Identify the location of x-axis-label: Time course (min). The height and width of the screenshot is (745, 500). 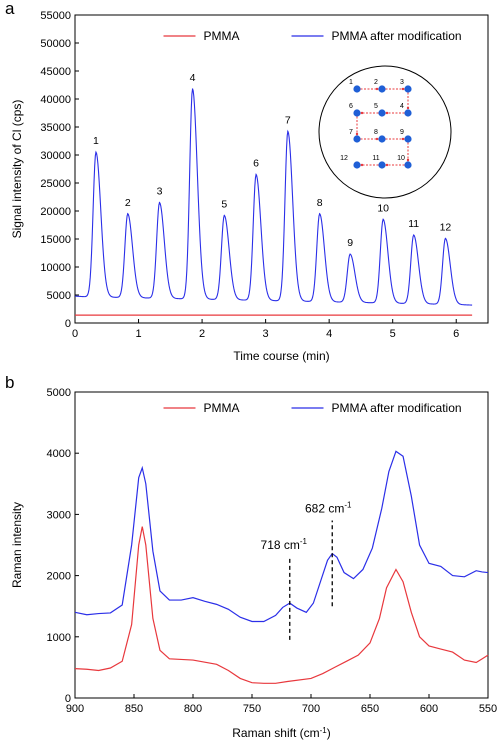
(281, 356).